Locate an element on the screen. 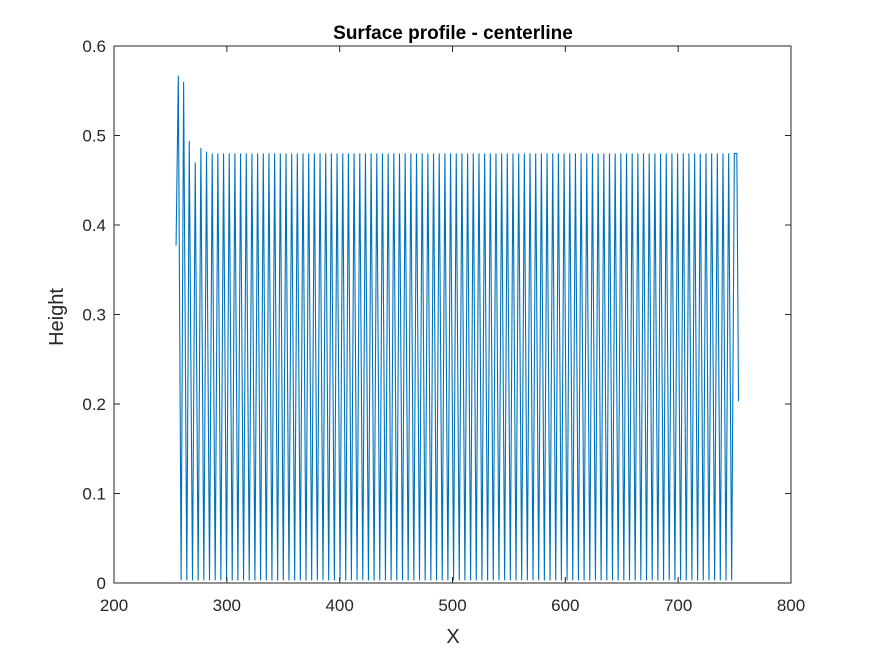 This screenshot has height=656, width=875. x-tick-label: 500 is located at coordinates (452, 605).